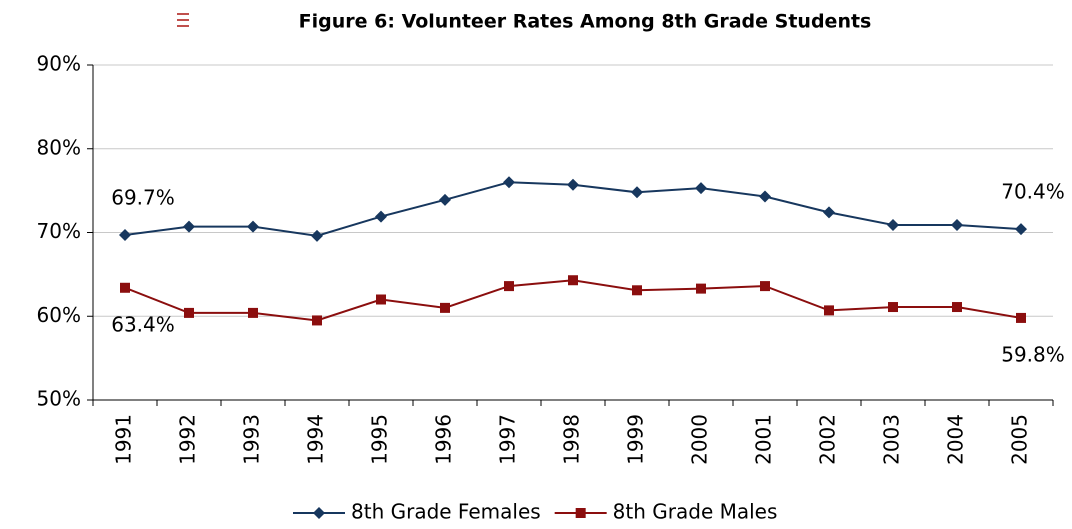 The image size is (1072, 529). Describe the element at coordinates (1020, 439) in the screenshot. I see `x-tick-label: 2005` at that location.